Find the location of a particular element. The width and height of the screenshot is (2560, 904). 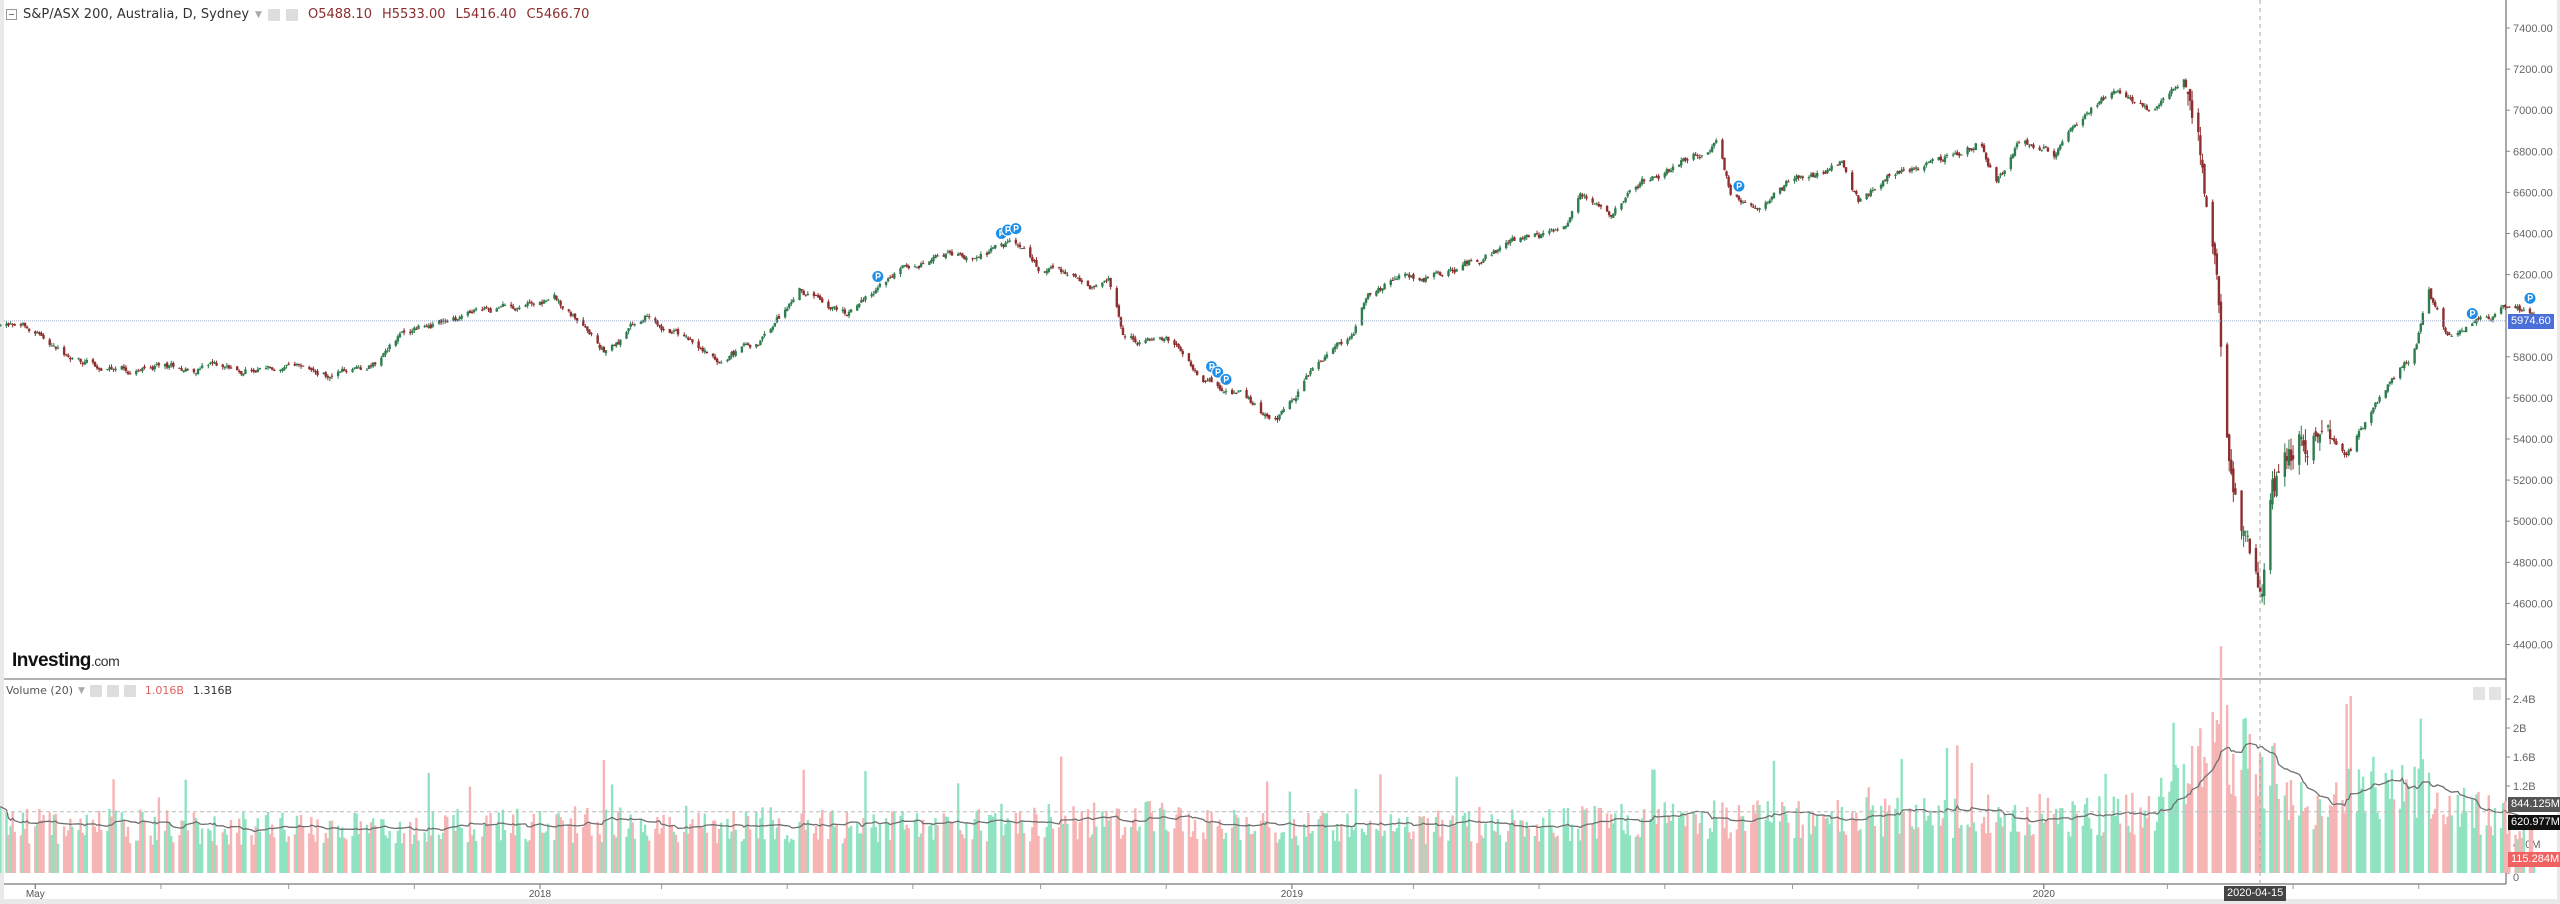

price-tick-label: 6800.00 is located at coordinates (2533, 152).